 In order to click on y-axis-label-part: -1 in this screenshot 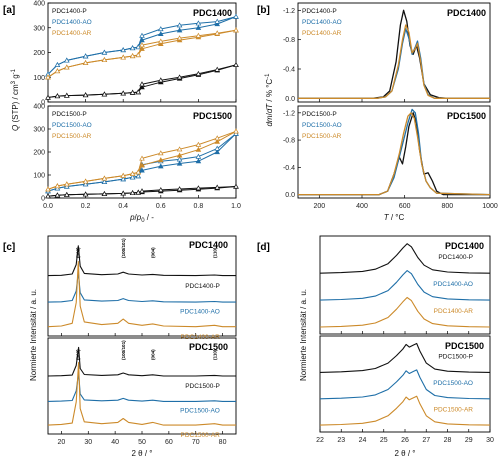, I will do `click(268, 76)`.